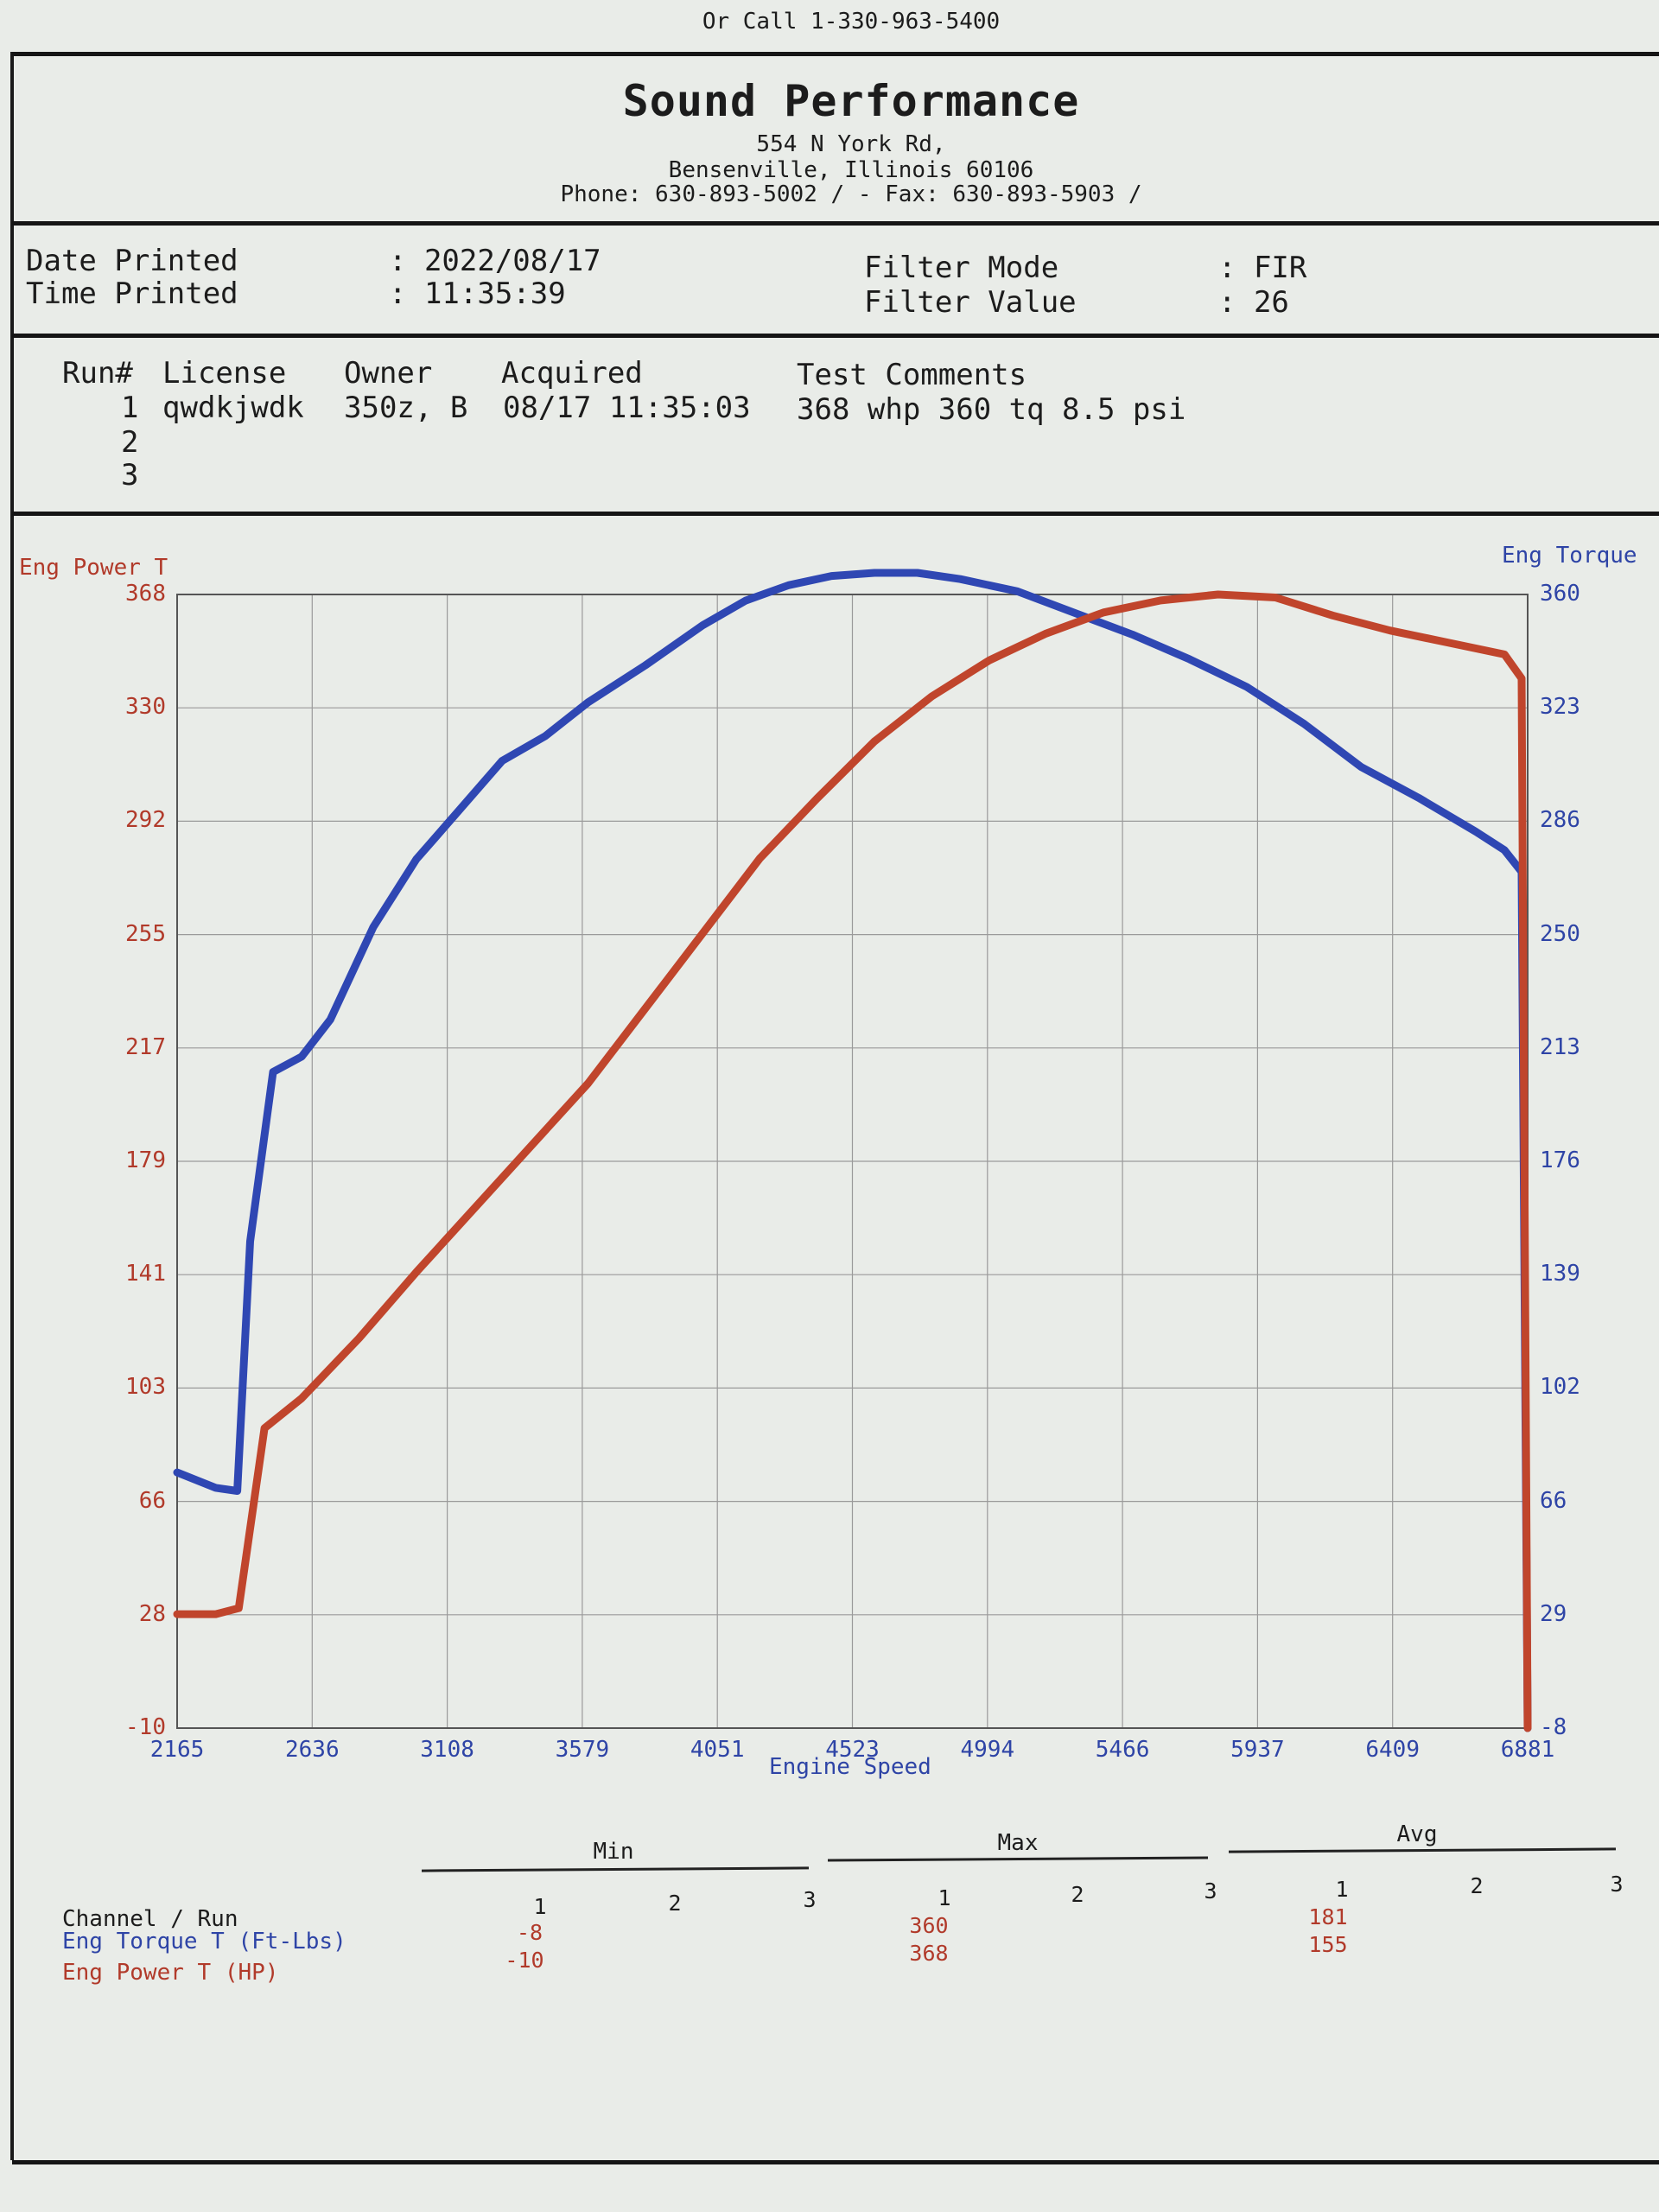 This screenshot has width=1659, height=2212. I want to click on y-left-tick-label: 292, so click(145, 820).